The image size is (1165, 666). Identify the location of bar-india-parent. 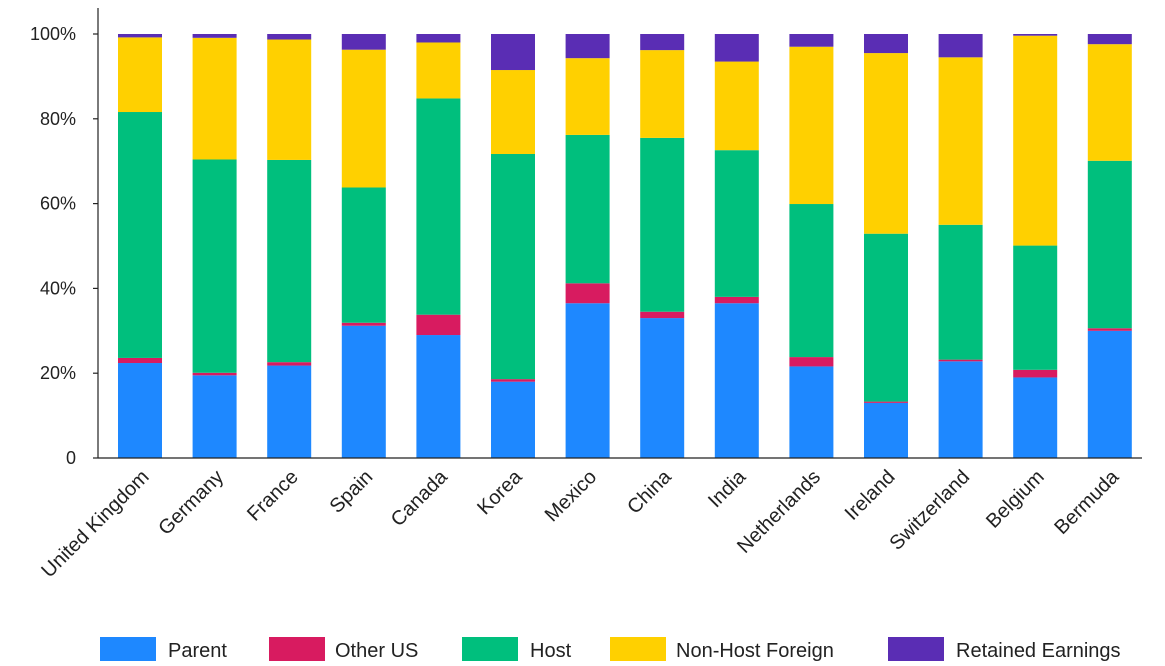
(736, 380).